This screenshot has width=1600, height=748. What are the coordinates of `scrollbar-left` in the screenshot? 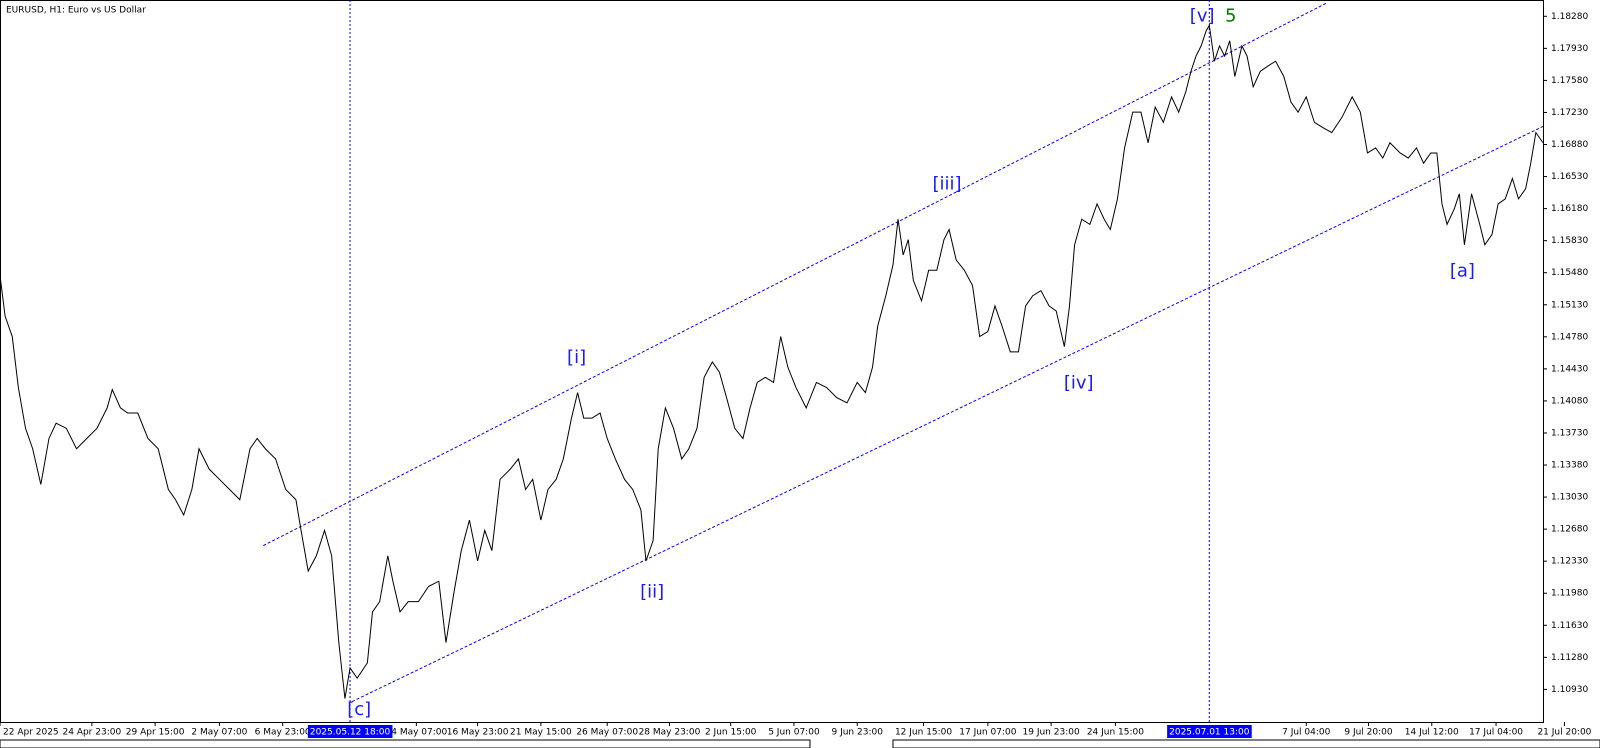 It's located at (405, 743).